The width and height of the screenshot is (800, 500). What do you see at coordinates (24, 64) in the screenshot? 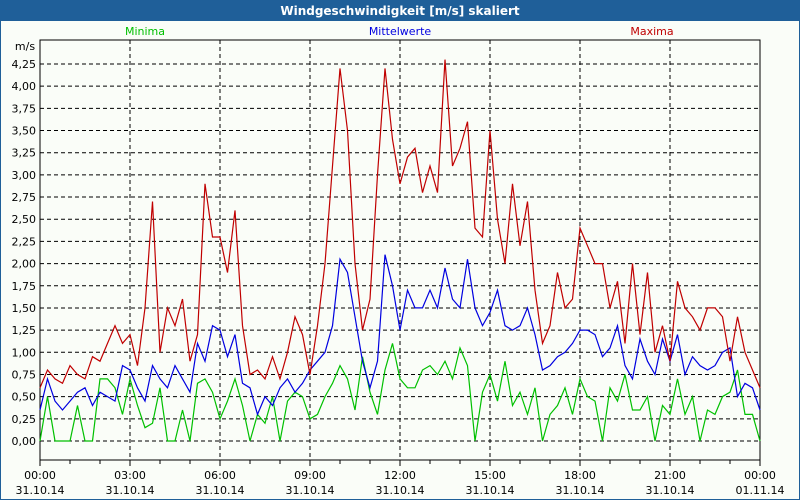
I see `y-tick-label: 4,25` at bounding box center [24, 64].